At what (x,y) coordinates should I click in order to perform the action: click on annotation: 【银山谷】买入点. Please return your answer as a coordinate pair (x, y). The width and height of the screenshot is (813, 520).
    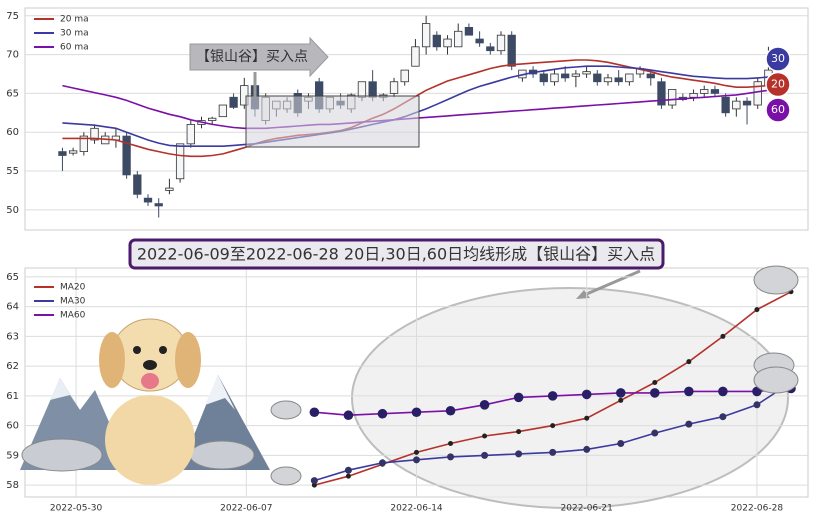
    Looking at the image, I should click on (252, 57).